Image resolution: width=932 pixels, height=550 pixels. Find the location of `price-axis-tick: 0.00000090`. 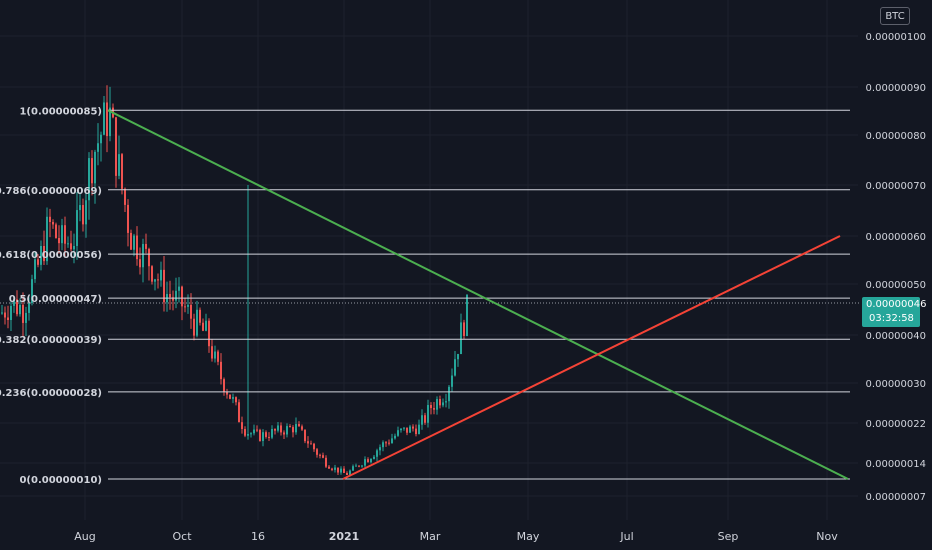

price-axis-tick: 0.00000090 is located at coordinates (896, 88).